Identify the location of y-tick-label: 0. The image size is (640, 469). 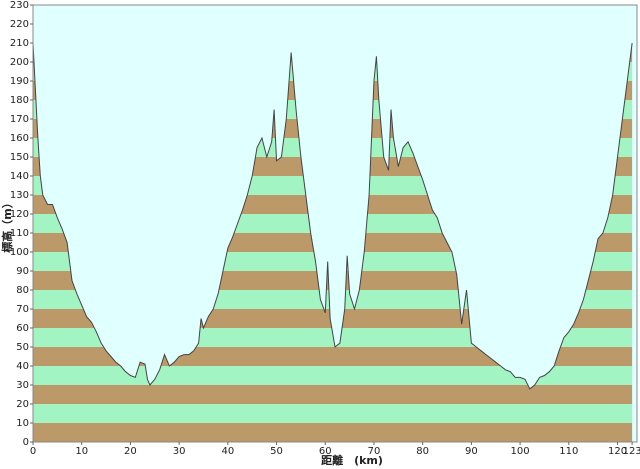
(26, 442).